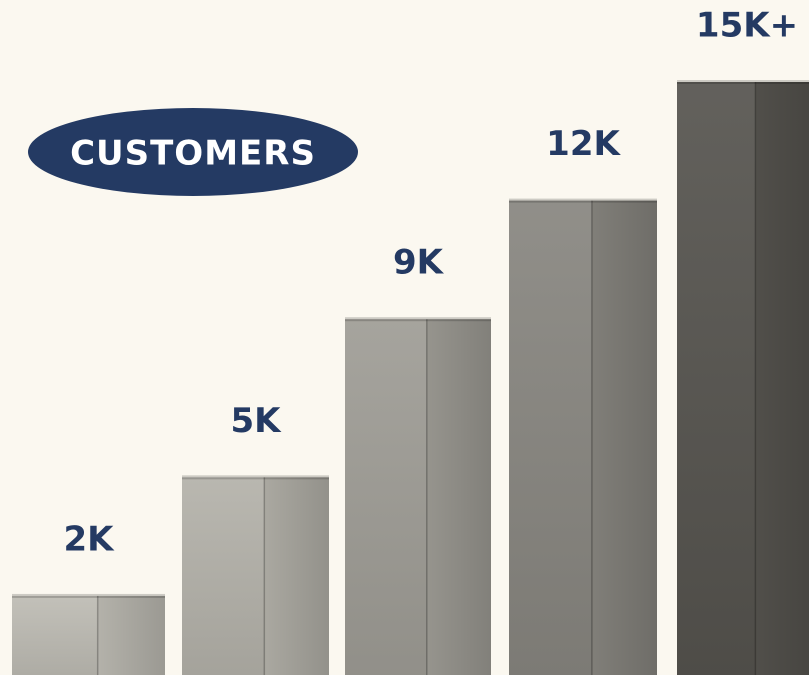  I want to click on title-badge, so click(193, 152).